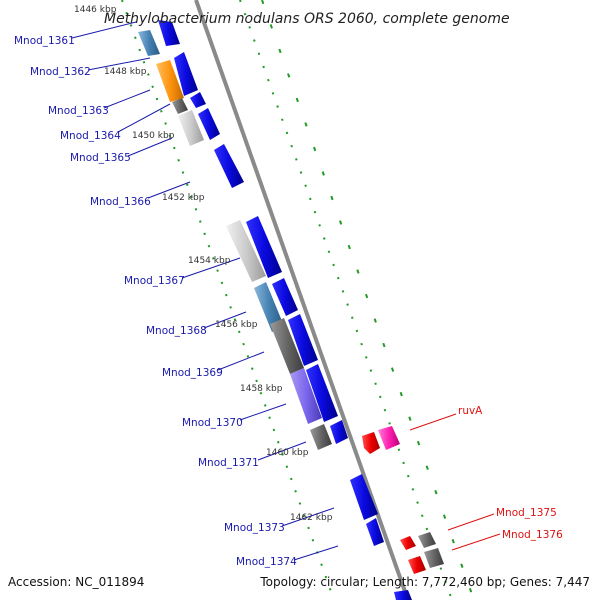 Image resolution: width=600 pixels, height=600 pixels. What do you see at coordinates (60, 72) in the screenshot?
I see `gene-label: Mnod_1362` at bounding box center [60, 72].